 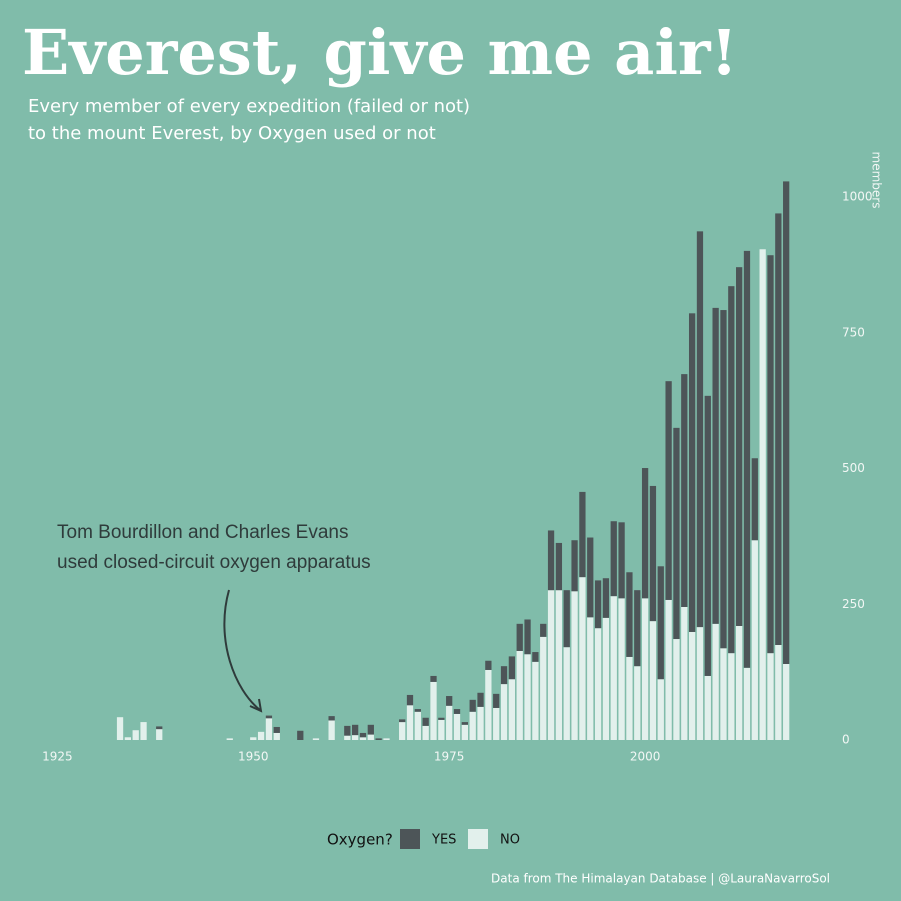 What do you see at coordinates (846, 740) in the screenshot?
I see `y-tick-label: 0` at bounding box center [846, 740].